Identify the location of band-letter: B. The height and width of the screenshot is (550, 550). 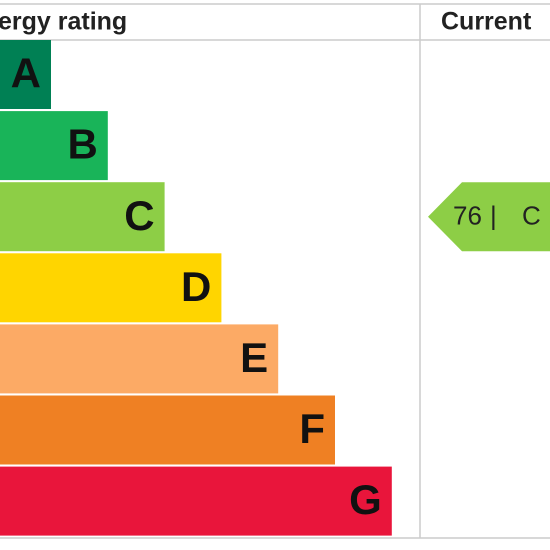
(82, 144).